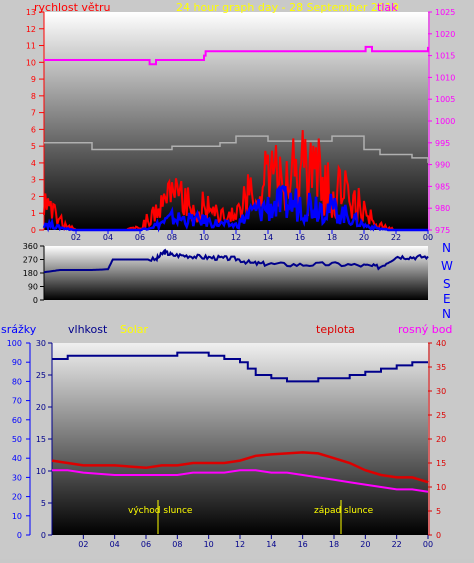 Image resolution: width=474 pixels, height=563 pixels. What do you see at coordinates (35, 300) in the screenshot?
I see `direction-axis-tick-label: 0` at bounding box center [35, 300].